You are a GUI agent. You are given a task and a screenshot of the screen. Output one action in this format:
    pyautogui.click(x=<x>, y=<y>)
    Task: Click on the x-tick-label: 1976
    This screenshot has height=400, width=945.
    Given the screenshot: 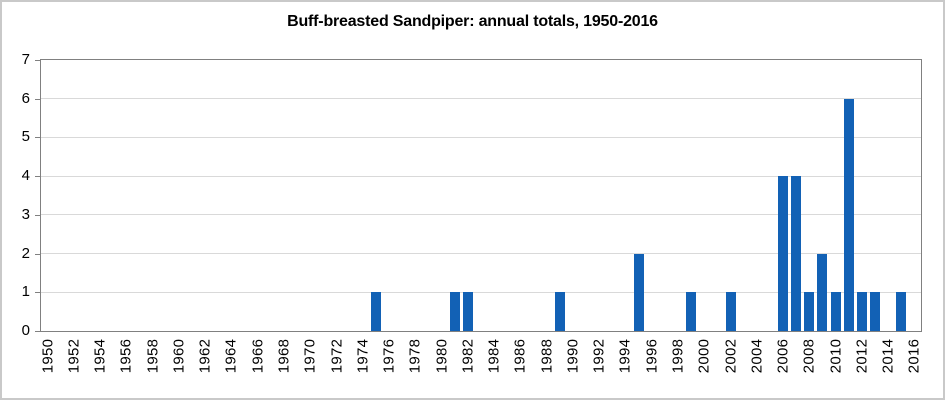 What is the action you would take?
    pyautogui.click(x=389, y=356)
    